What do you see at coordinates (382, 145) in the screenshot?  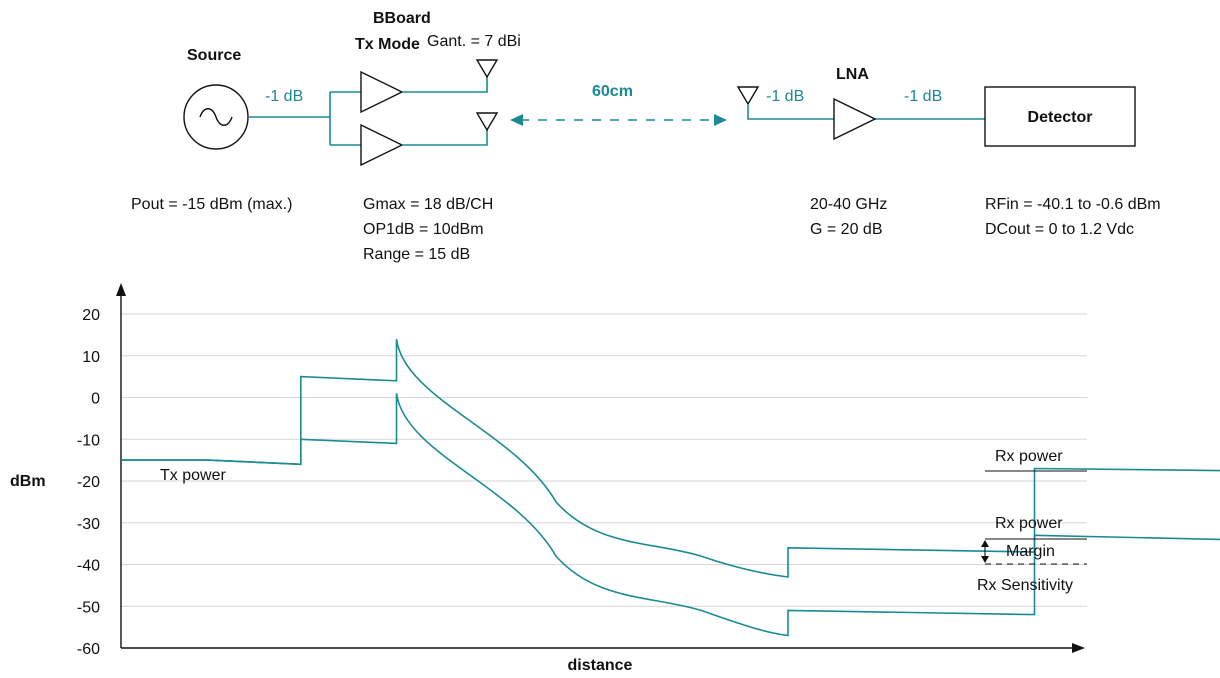 I see `bboard-amplifier-lower-icon` at bounding box center [382, 145].